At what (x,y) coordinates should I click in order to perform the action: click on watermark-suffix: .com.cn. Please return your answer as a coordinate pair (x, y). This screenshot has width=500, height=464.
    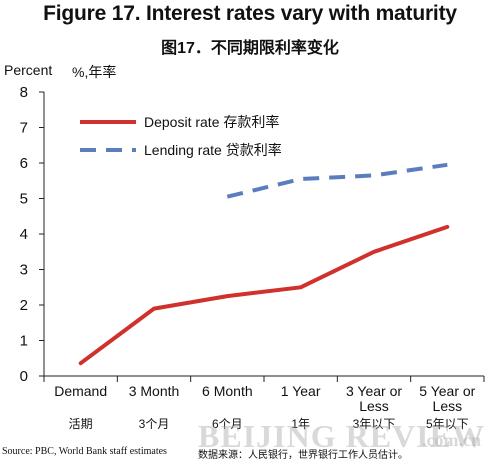
    Looking at the image, I should click on (451, 440).